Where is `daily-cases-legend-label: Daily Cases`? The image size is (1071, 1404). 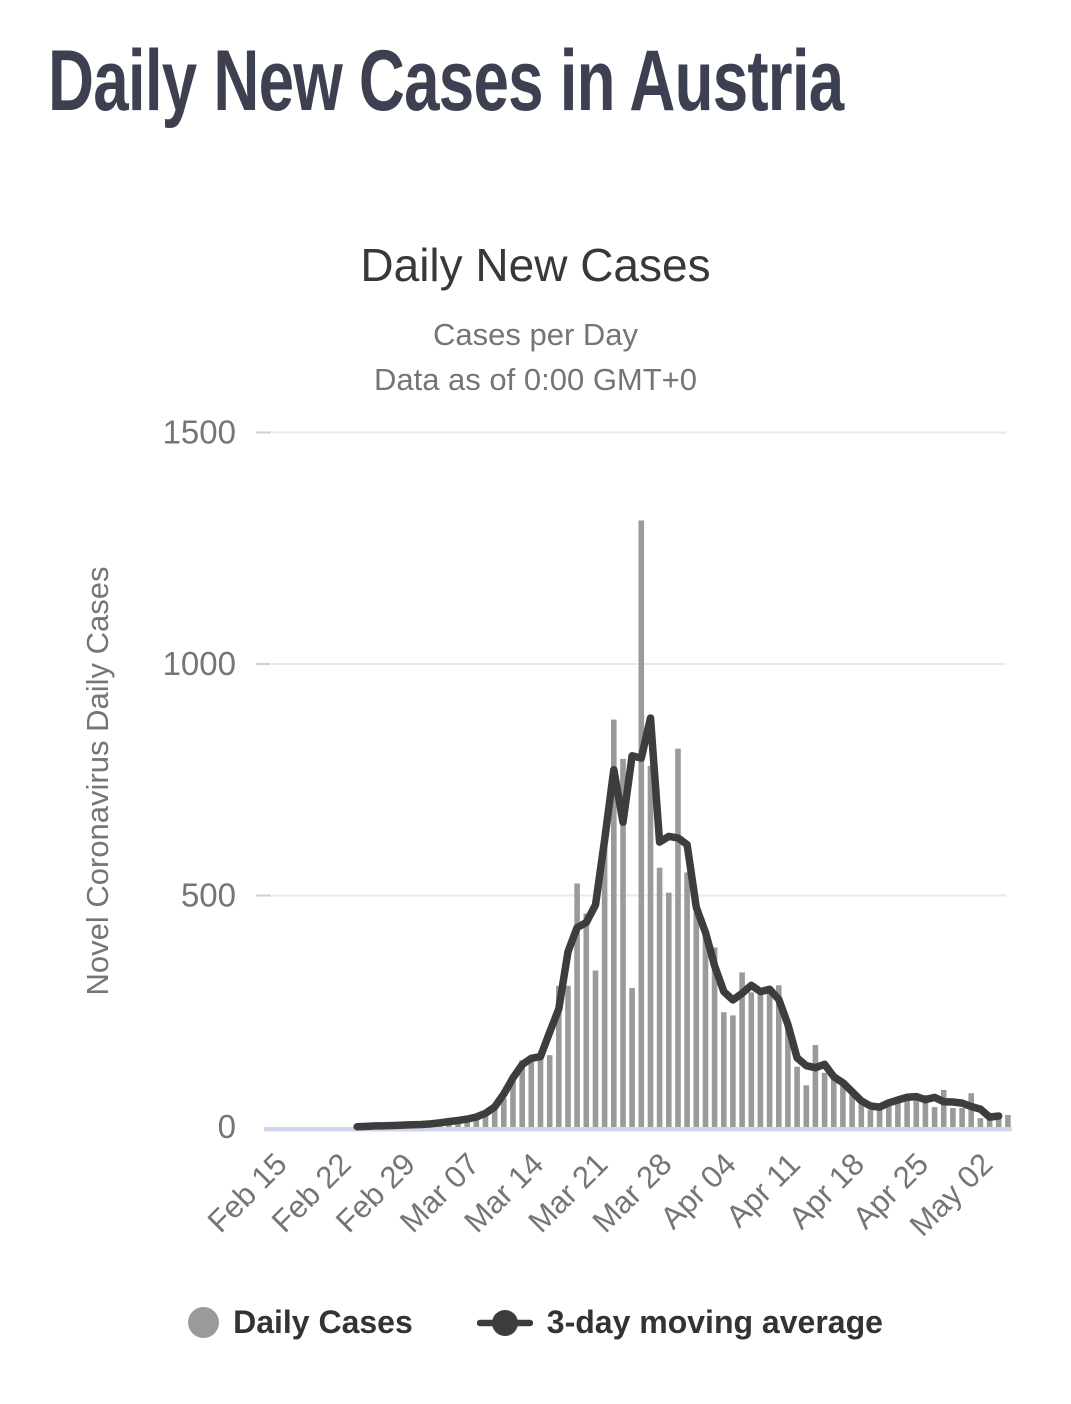
daily-cases-legend-label: Daily Cases is located at coordinates (323, 1322).